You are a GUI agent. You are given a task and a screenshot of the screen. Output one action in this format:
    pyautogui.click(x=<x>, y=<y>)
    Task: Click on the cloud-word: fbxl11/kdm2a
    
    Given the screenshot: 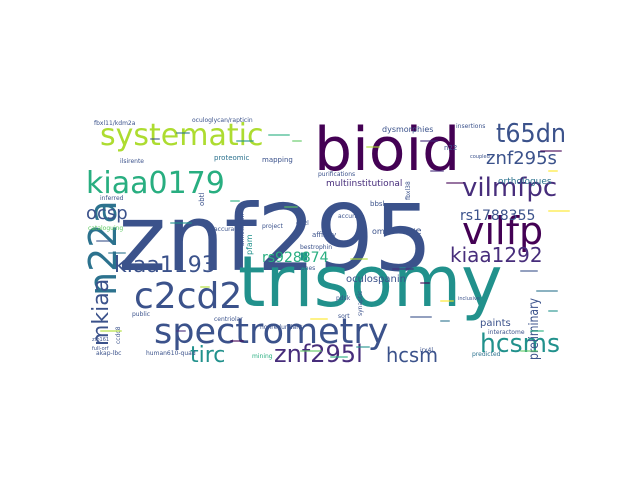 What is the action you would take?
    pyautogui.click(x=115, y=123)
    